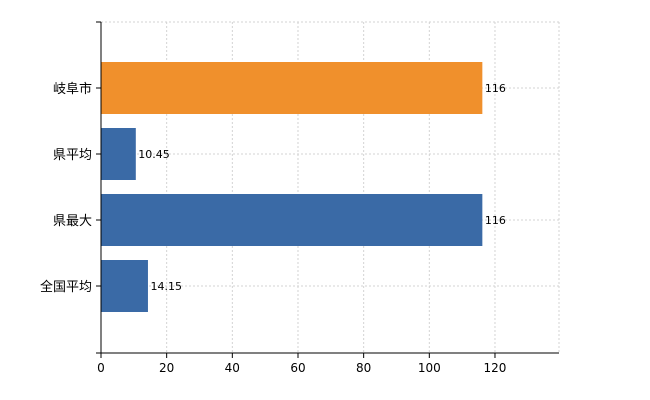 This screenshot has height=400, width=650. What do you see at coordinates (154, 154) in the screenshot?
I see `data-label-1: 10.45` at bounding box center [154, 154].